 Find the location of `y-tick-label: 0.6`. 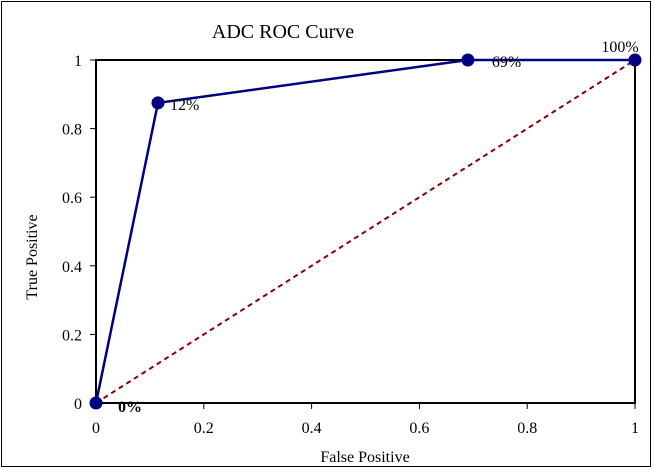

y-tick-label: 0.6 is located at coordinates (72, 198).